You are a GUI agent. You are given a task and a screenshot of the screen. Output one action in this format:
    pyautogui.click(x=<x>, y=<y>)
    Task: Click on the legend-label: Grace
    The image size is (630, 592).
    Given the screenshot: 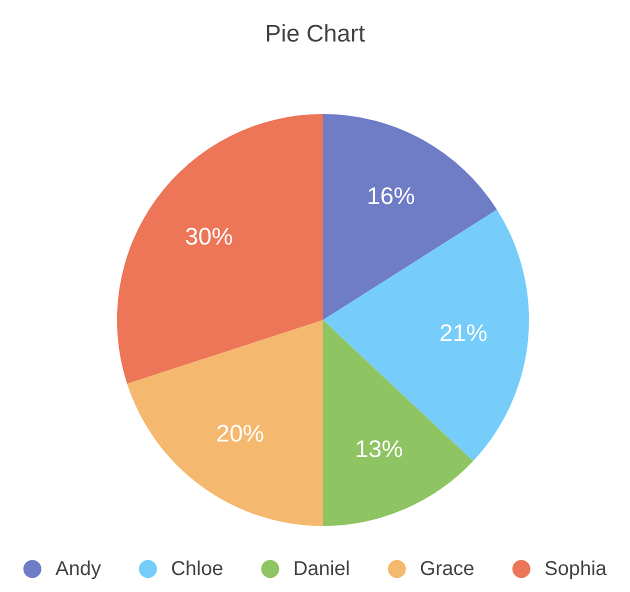 What is the action you would take?
    pyautogui.click(x=447, y=569)
    